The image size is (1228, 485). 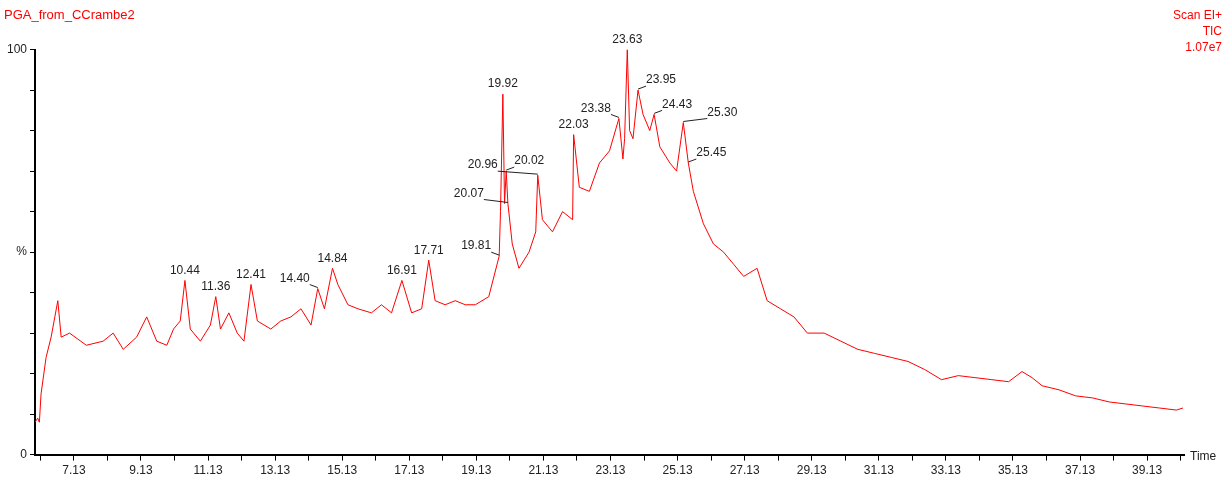 What do you see at coordinates (74, 470) in the screenshot?
I see `x-tick-label: 7.13` at bounding box center [74, 470].